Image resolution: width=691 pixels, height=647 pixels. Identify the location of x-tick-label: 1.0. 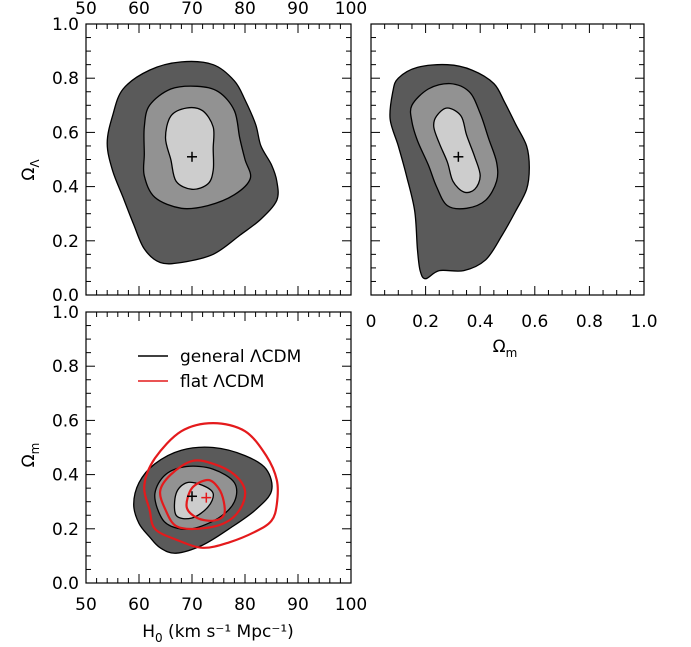
(643, 322).